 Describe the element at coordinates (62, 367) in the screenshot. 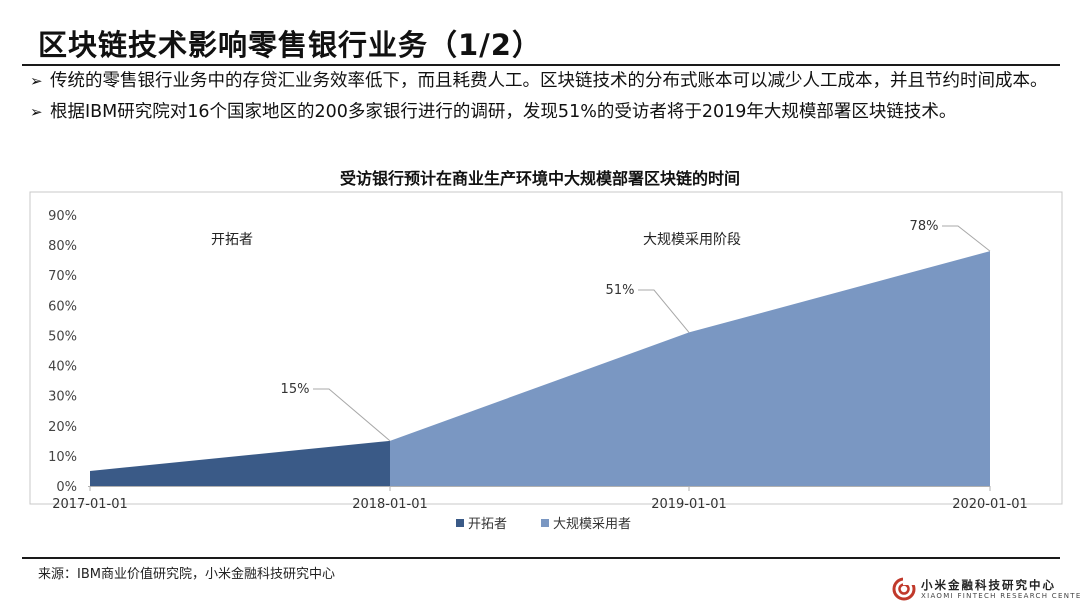

I see `y-tick-label: 40%` at that location.